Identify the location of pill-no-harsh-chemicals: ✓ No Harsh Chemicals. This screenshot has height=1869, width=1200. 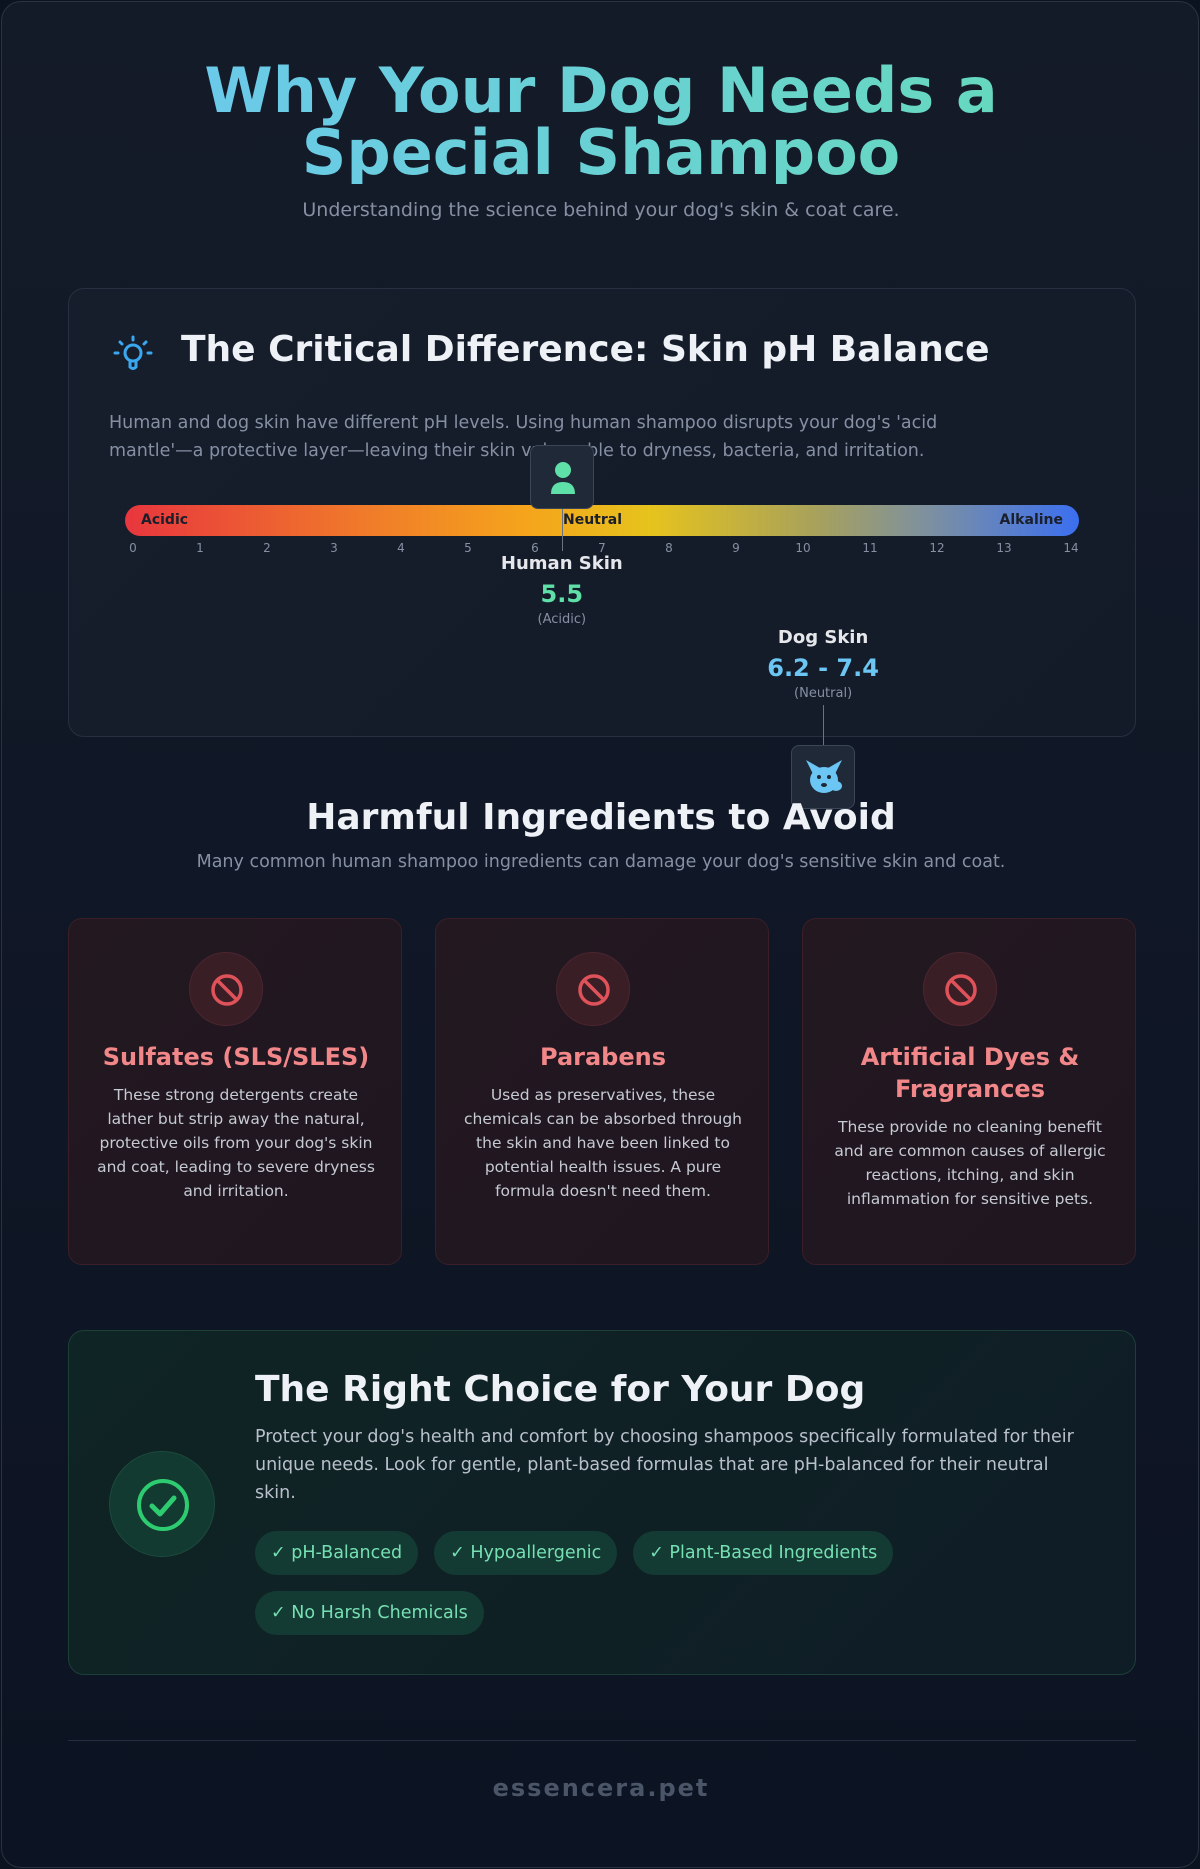
(369, 1613).